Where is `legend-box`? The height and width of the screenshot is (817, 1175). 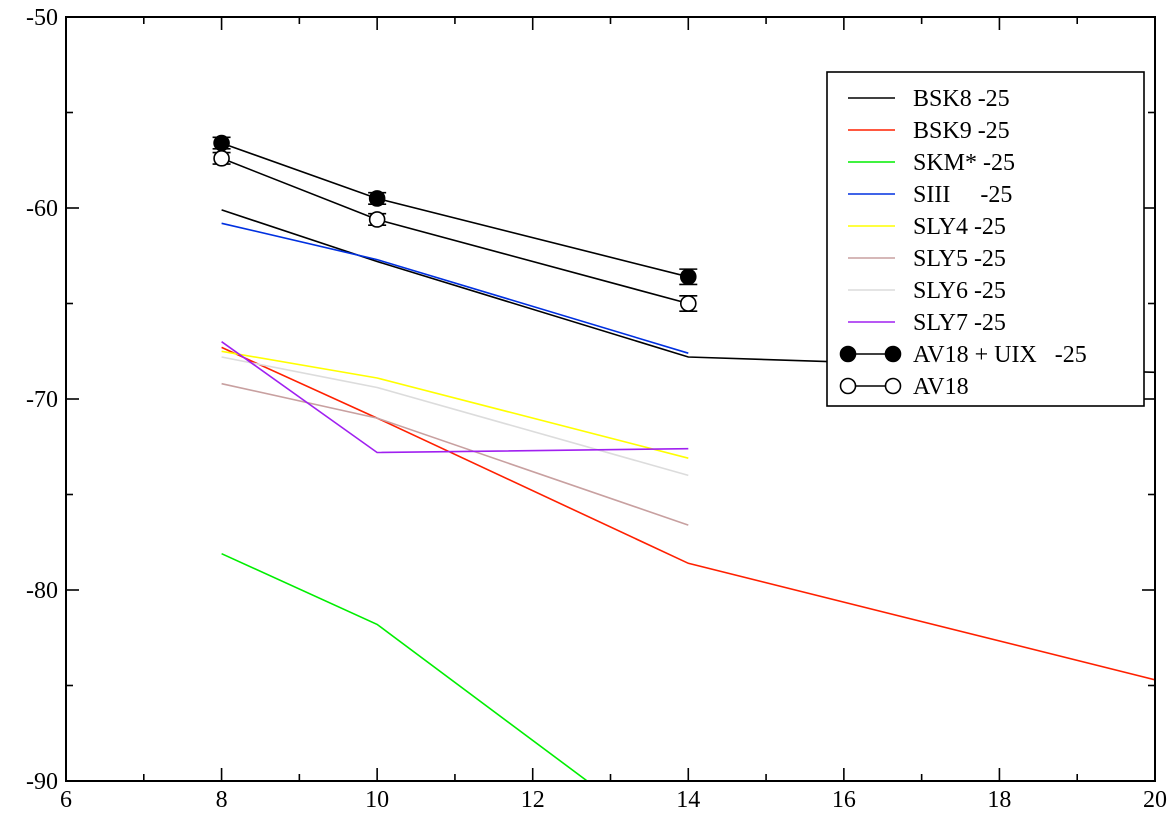 legend-box is located at coordinates (985, 239).